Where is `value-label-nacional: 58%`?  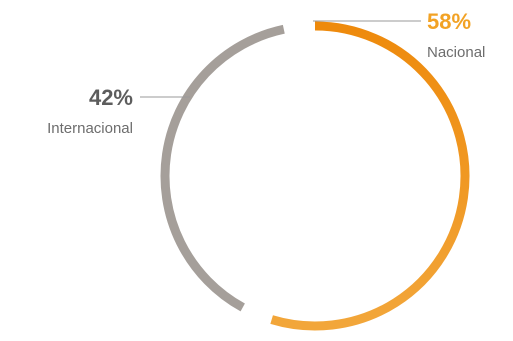
value-label-nacional: 58% is located at coordinates (449, 21).